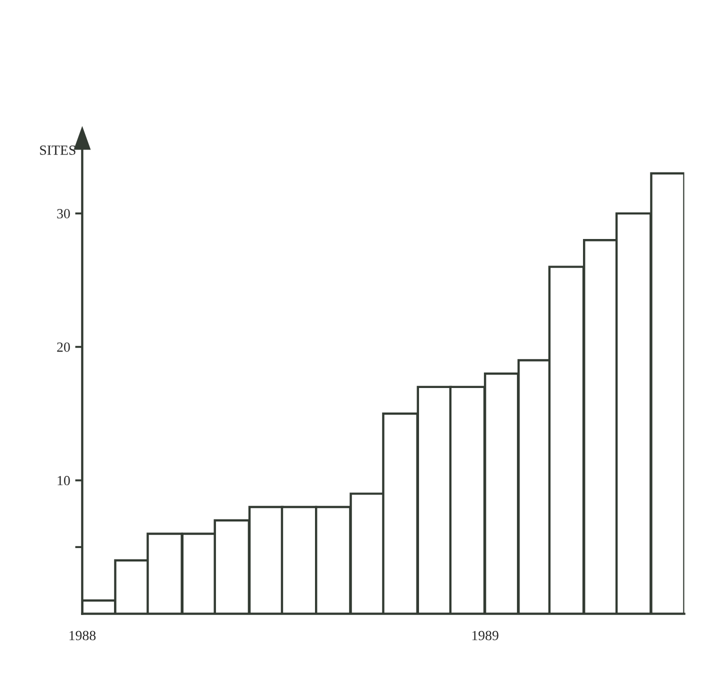  Describe the element at coordinates (63, 347) in the screenshot. I see `y-tick-label: 20` at that location.